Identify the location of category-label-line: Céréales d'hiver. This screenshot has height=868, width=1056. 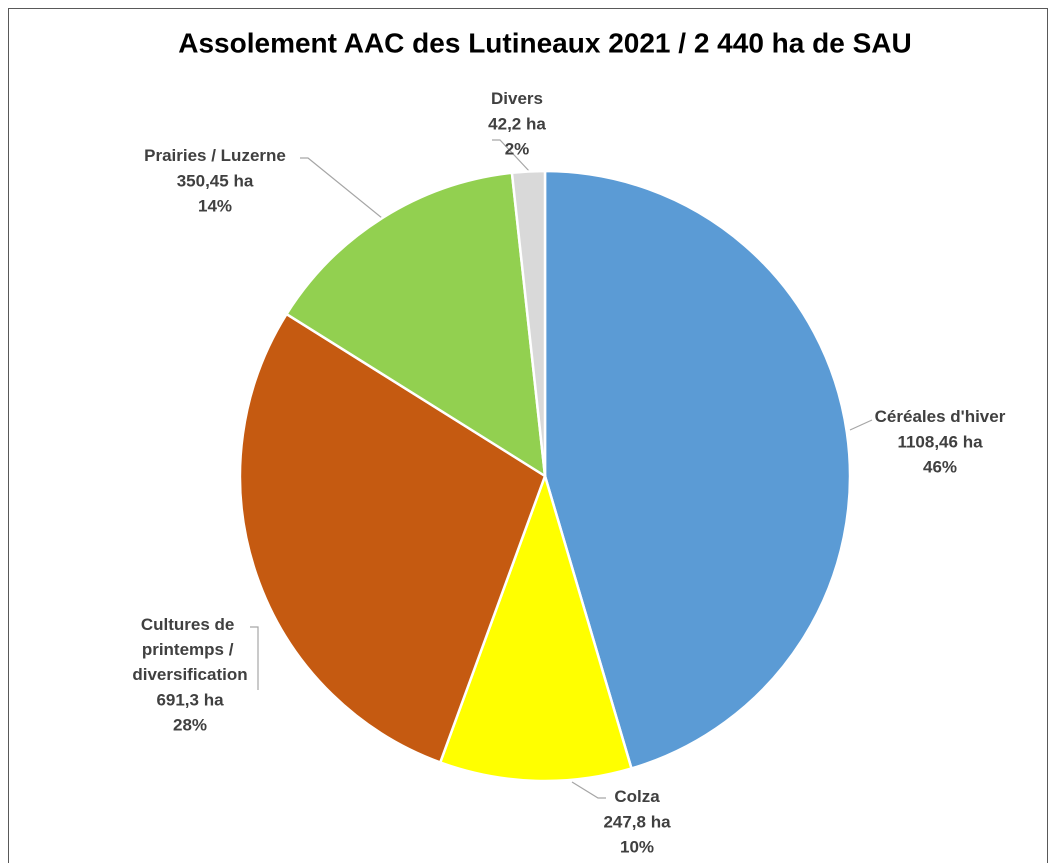
(940, 416).